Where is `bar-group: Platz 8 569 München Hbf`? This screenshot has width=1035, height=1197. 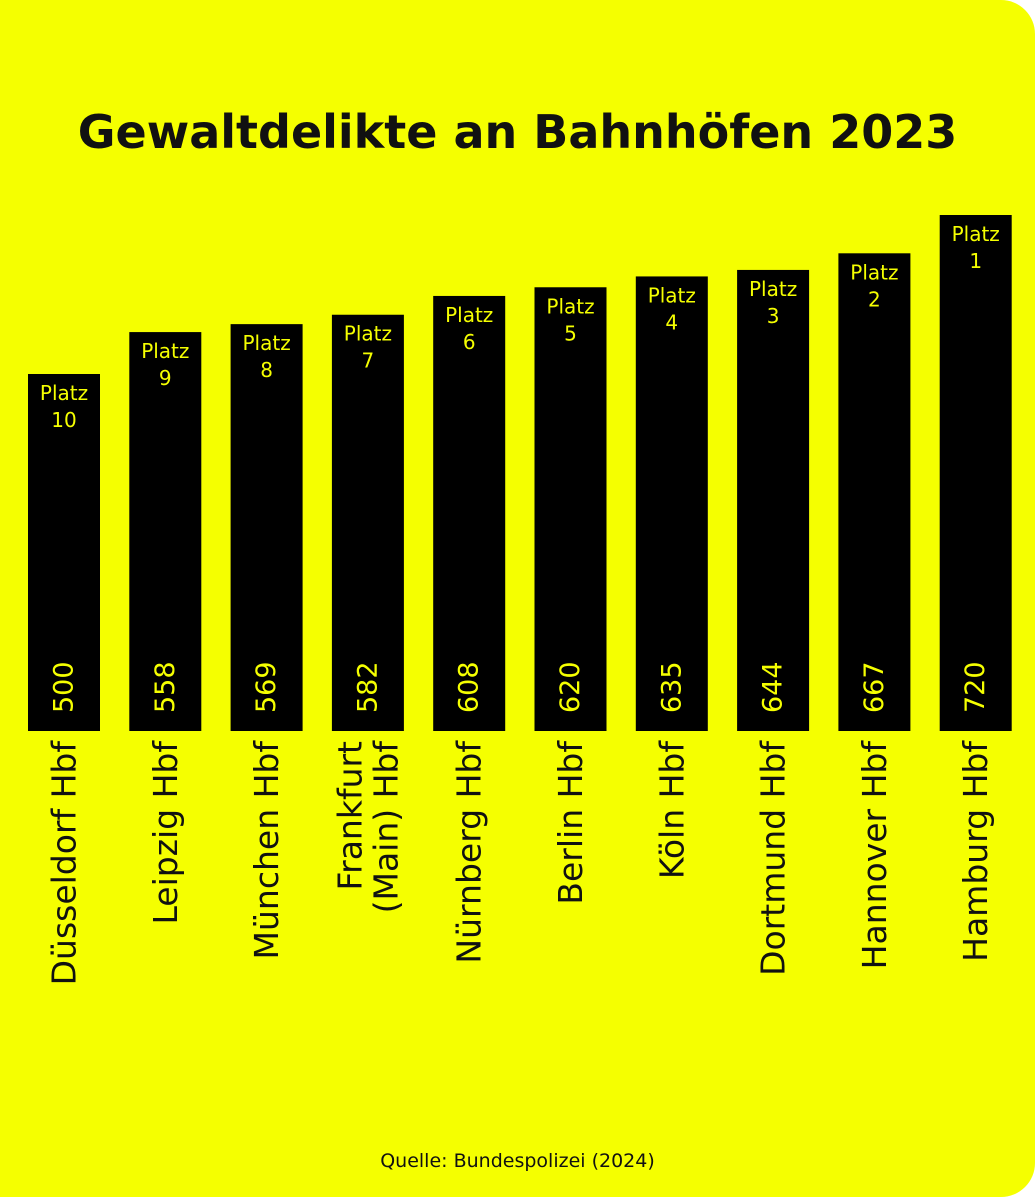
bar-group: Platz 8 569 München Hbf is located at coordinates (266, 642).